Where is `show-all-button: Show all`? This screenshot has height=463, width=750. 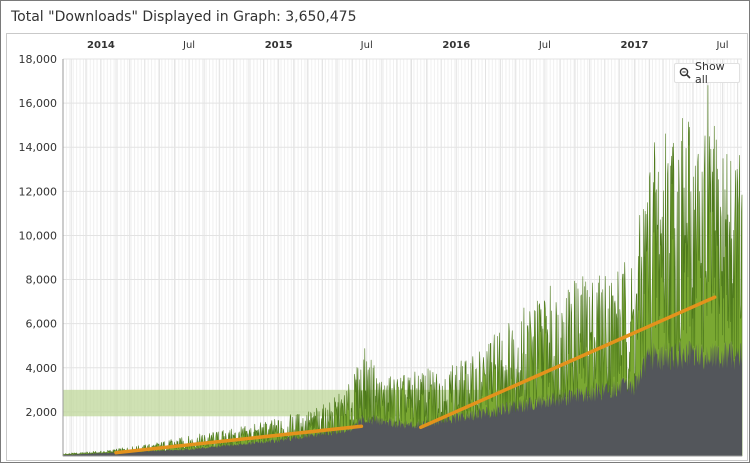 show-all-button: Show all is located at coordinates (707, 73).